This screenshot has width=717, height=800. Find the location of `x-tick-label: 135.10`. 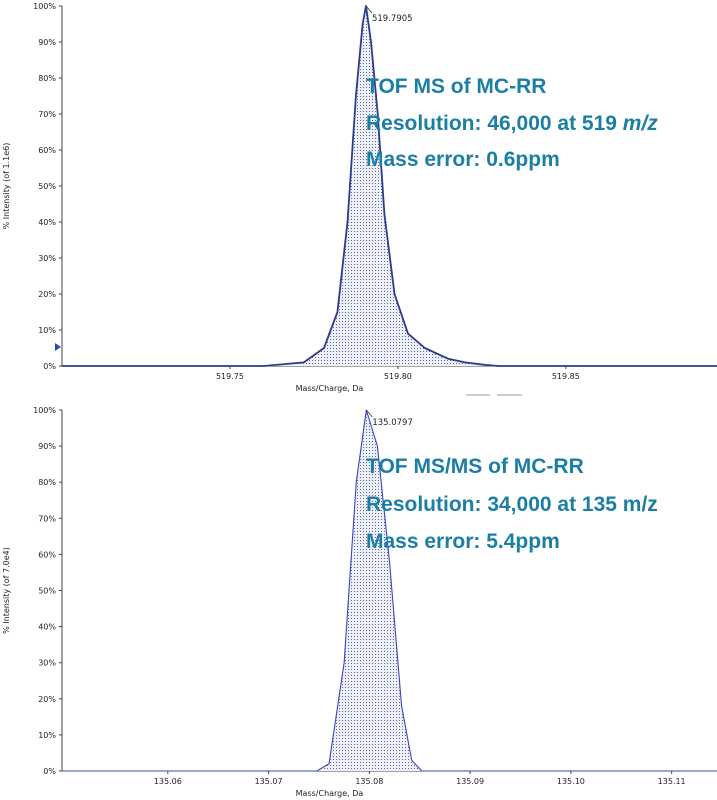

x-tick-label: 135.10 is located at coordinates (571, 781).